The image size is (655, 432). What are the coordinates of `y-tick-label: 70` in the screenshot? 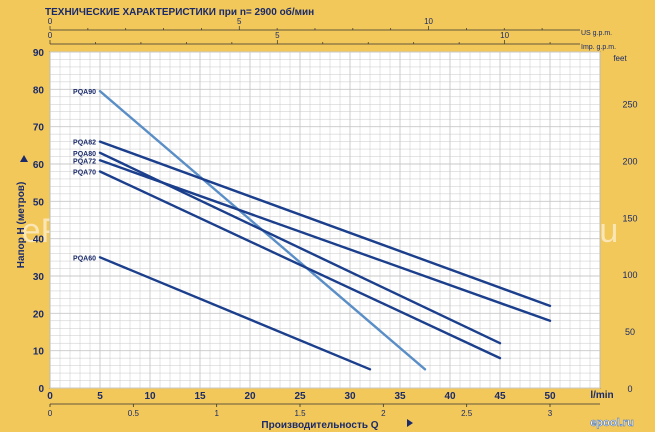 It's located at (39, 128).